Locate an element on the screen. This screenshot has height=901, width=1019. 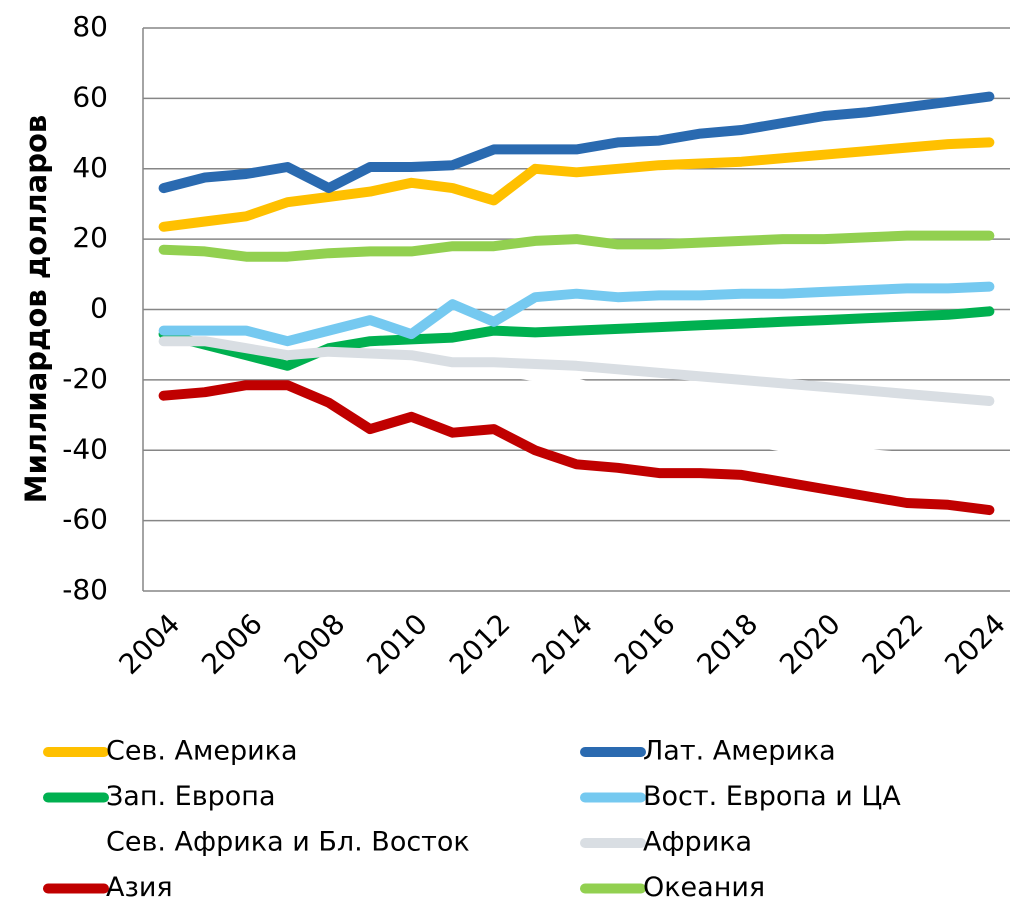
legend-label: Африка is located at coordinates (697, 842).